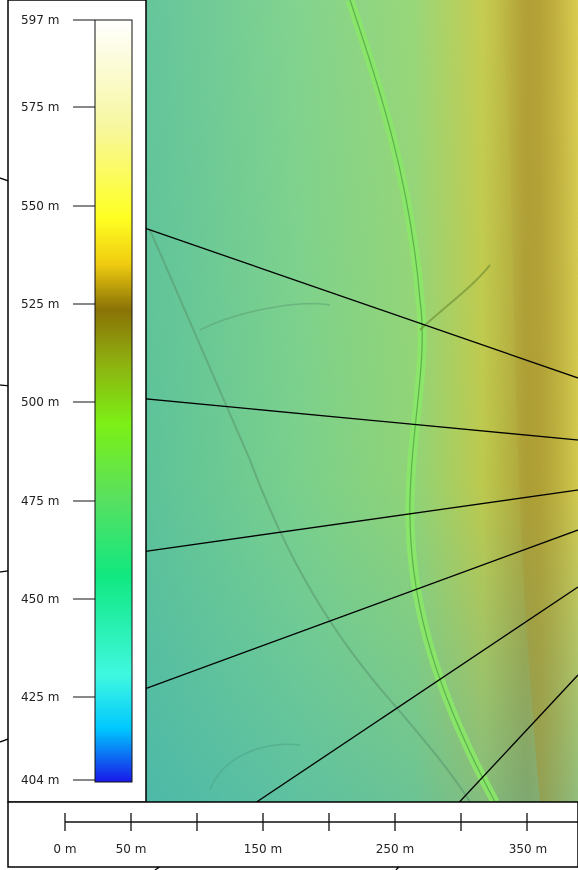 The image size is (578, 870). I want to click on elevation-label-525: 525 m, so click(40, 304).